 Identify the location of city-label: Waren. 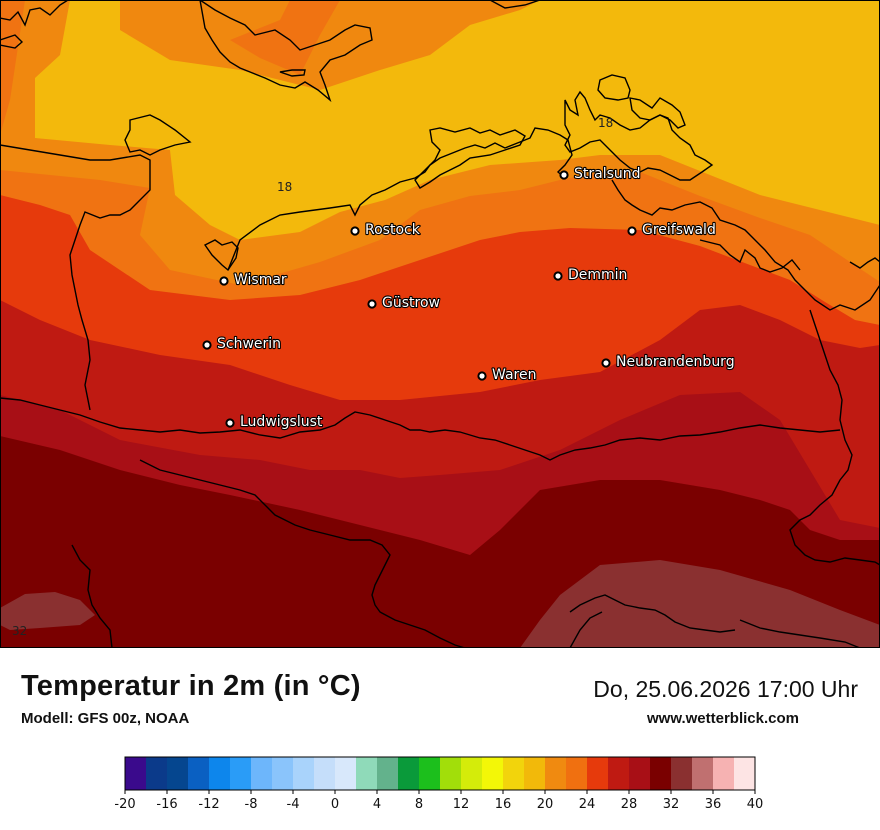
(514, 375).